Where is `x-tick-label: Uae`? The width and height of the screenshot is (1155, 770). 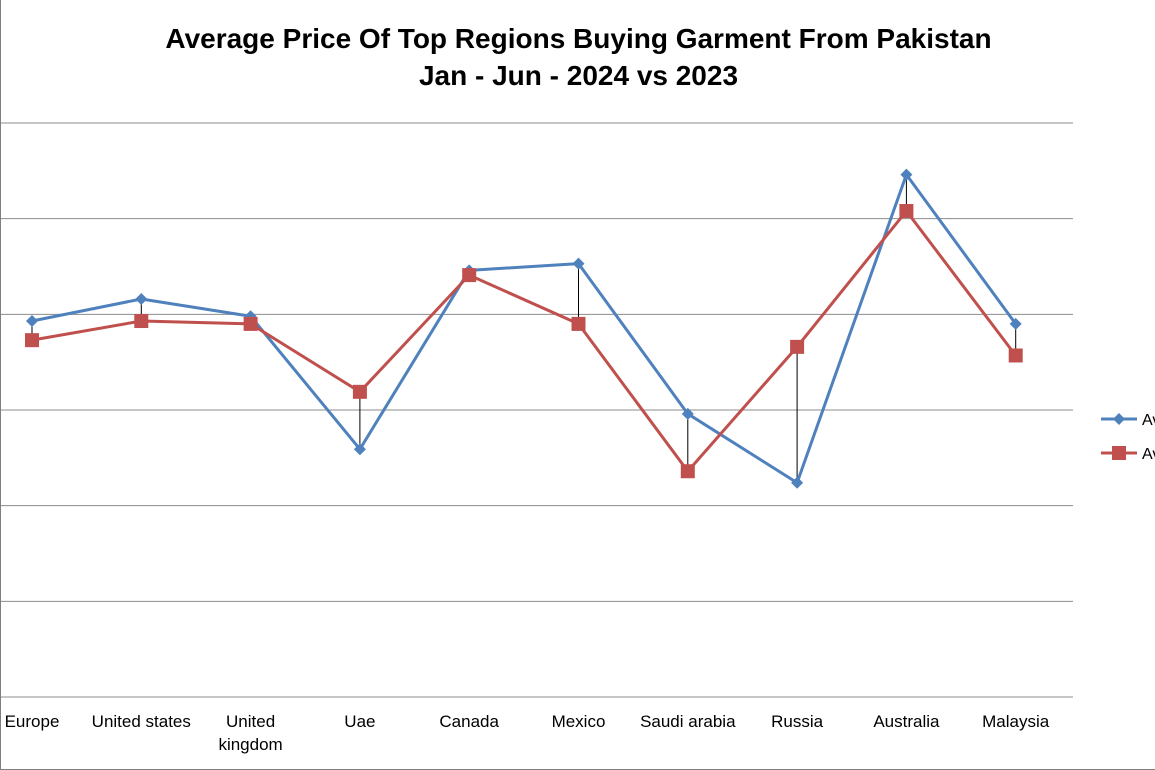 x-tick-label: Uae is located at coordinates (359, 721).